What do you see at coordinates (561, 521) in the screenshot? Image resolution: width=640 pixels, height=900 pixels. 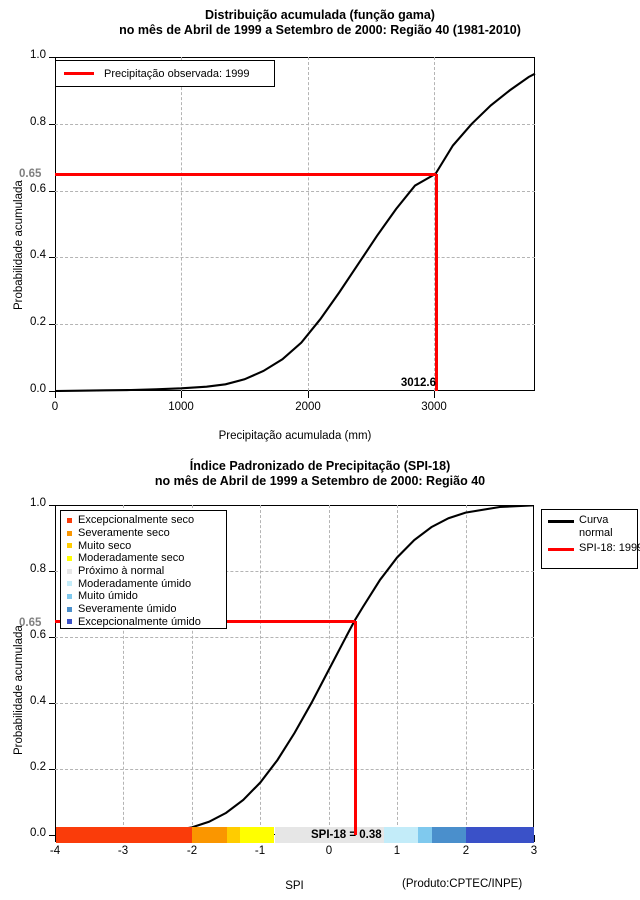 I see `series-line-swatch` at bounding box center [561, 521].